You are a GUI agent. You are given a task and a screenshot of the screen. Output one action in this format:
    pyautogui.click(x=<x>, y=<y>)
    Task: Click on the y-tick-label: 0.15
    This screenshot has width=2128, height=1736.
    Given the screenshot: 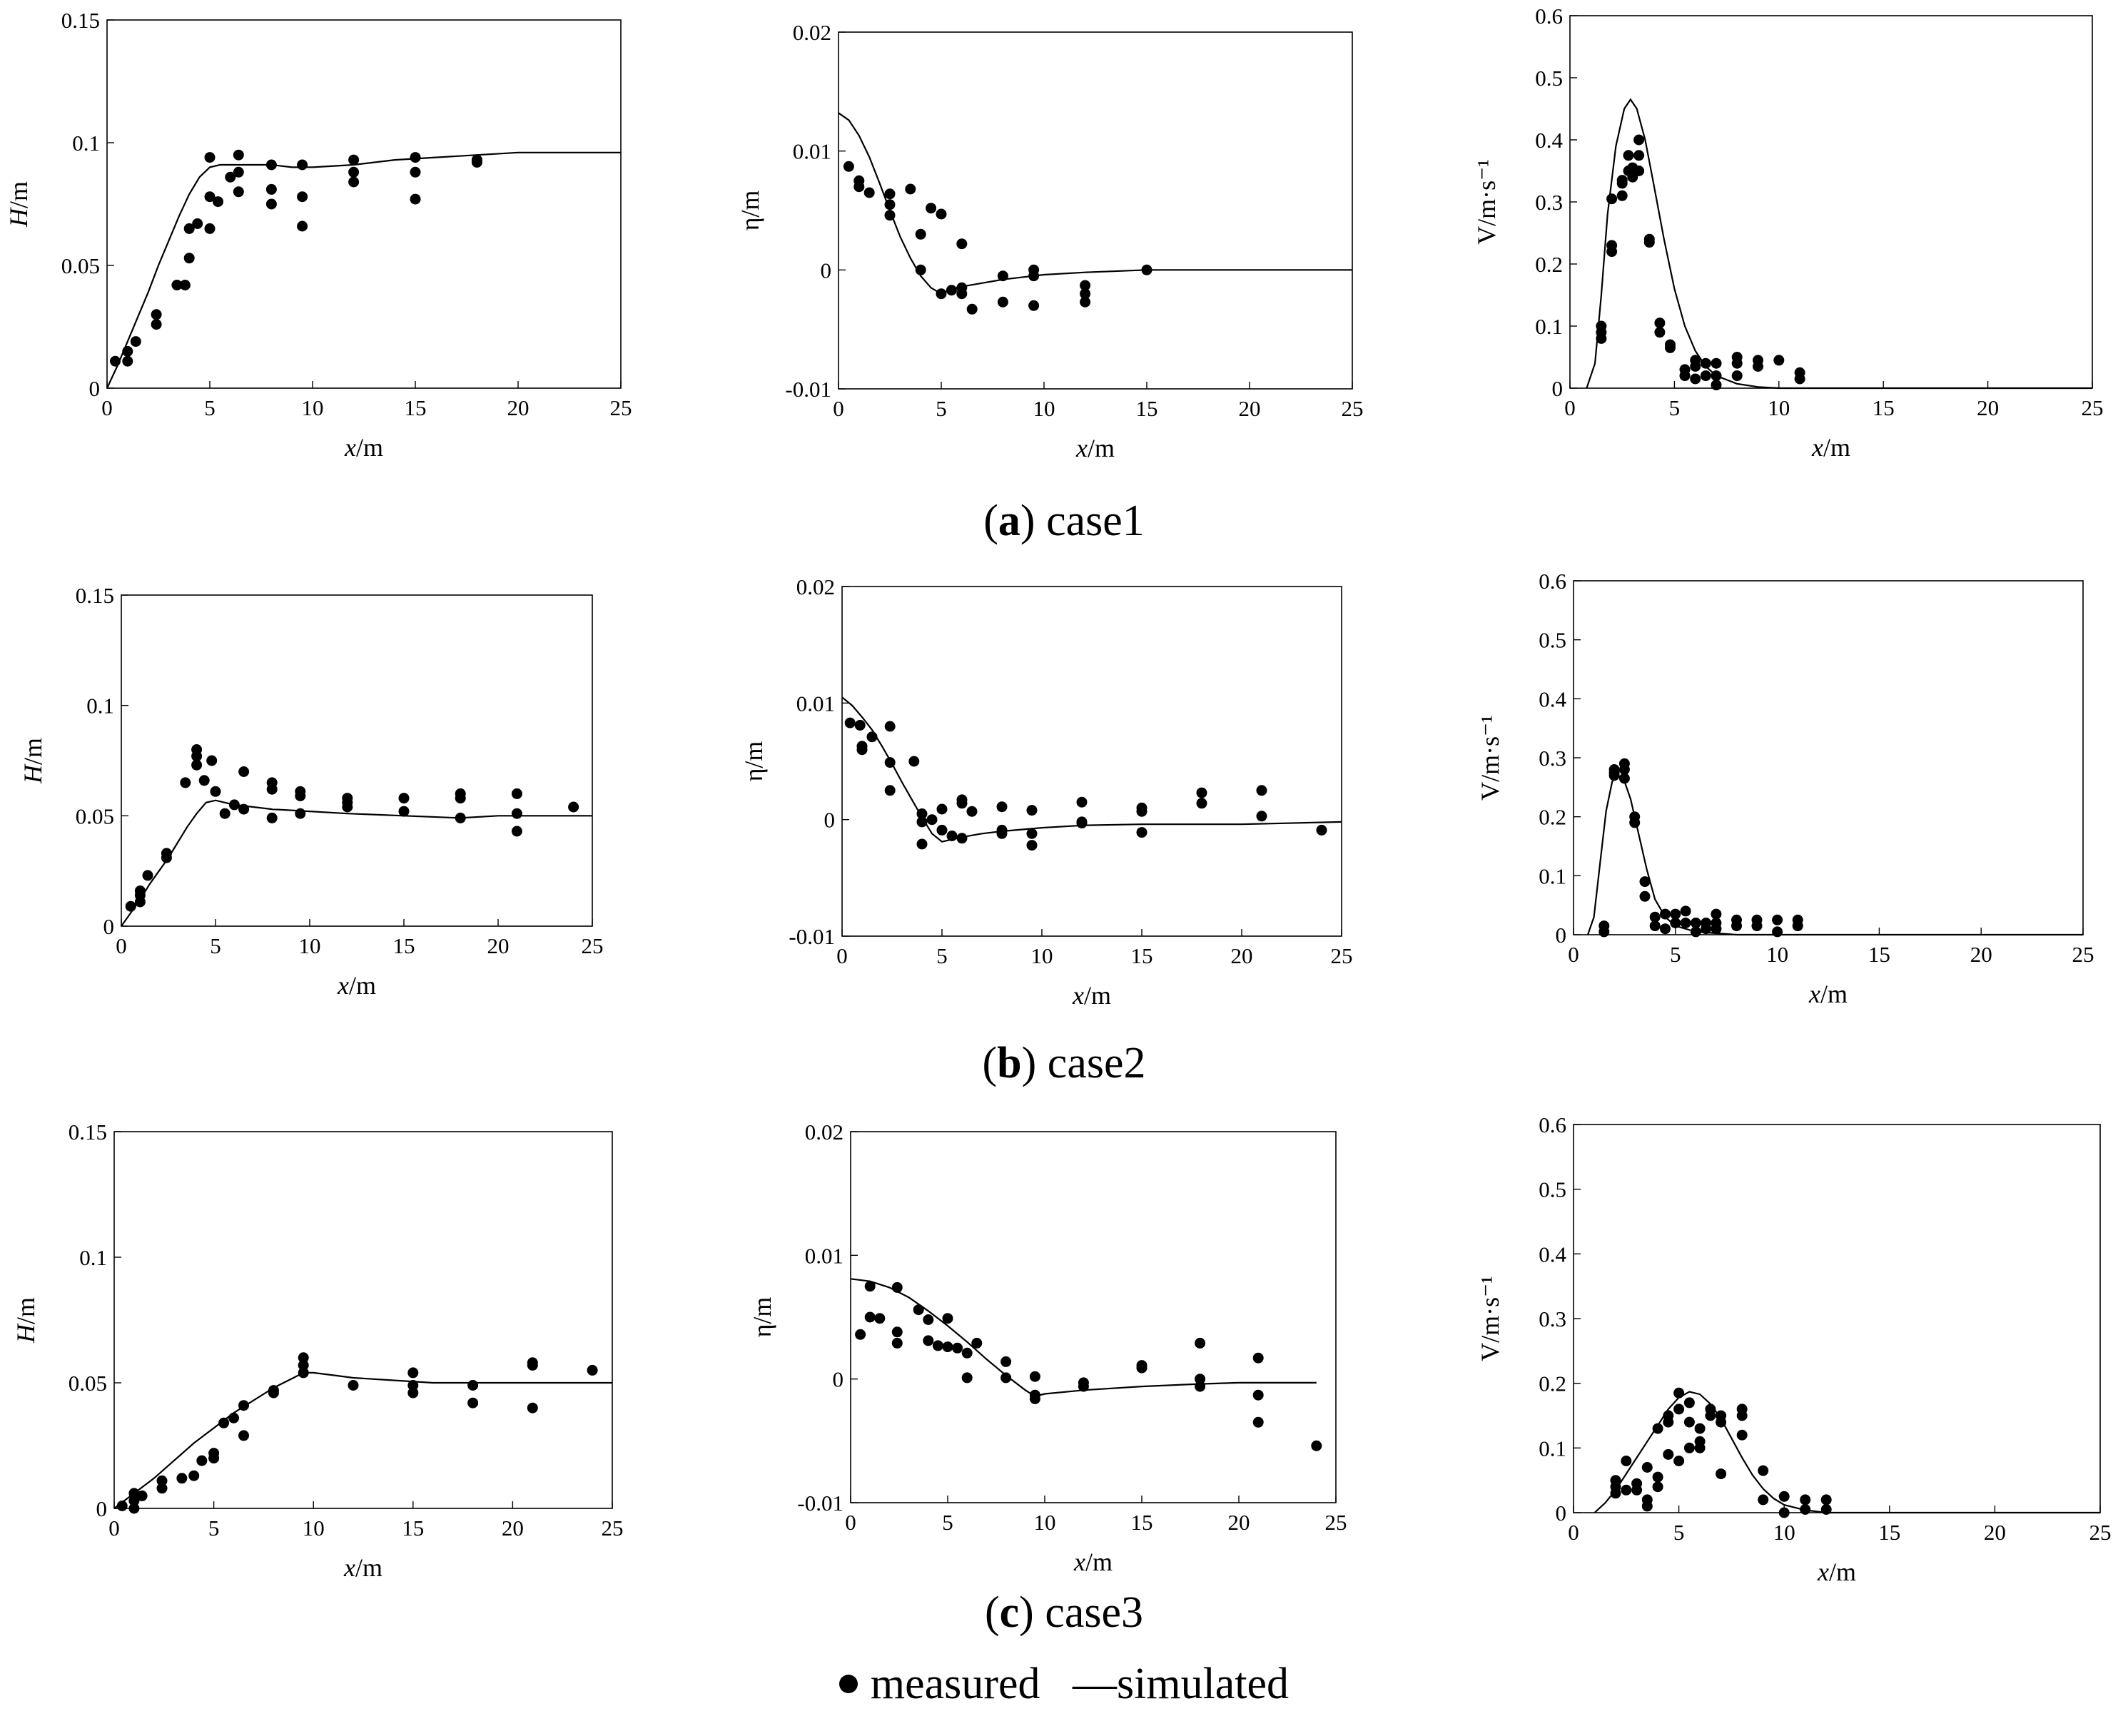 What is the action you would take?
    pyautogui.click(x=80, y=20)
    